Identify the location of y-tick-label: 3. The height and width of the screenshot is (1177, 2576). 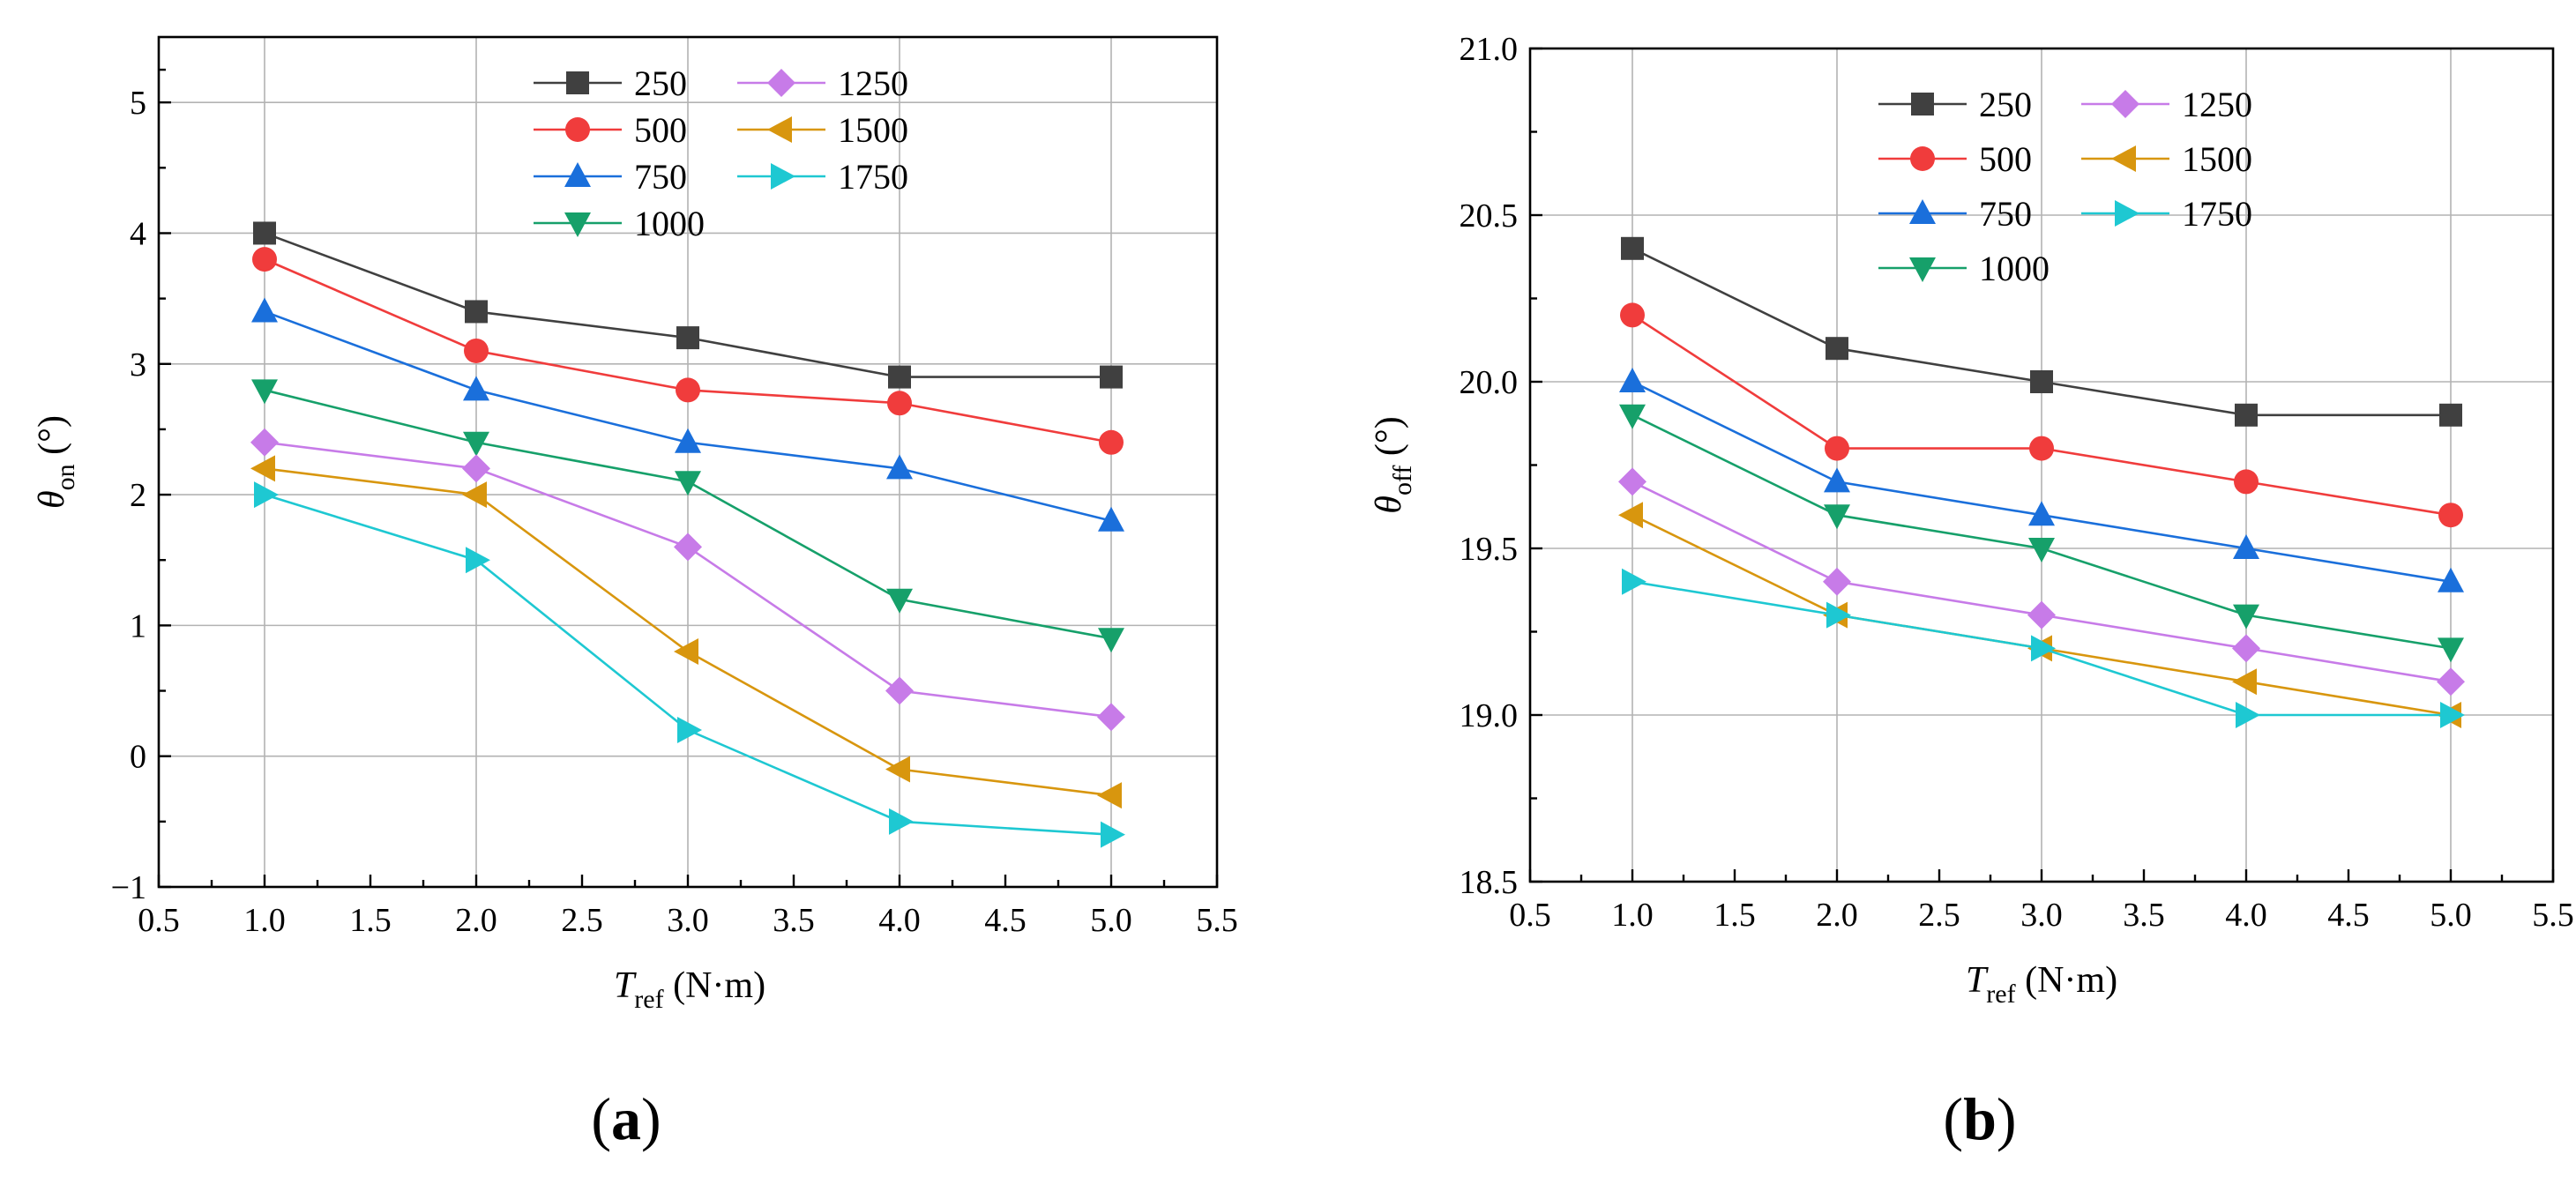
(138, 365).